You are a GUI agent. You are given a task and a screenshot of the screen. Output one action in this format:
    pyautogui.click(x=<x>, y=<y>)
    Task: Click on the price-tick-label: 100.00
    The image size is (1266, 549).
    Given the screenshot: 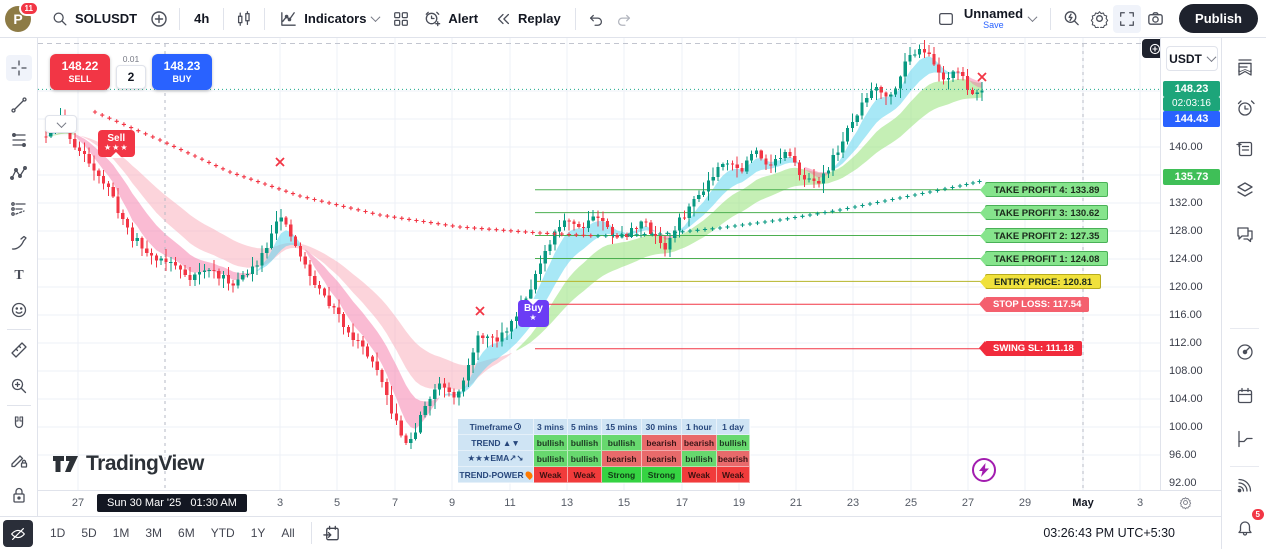 What is the action you would take?
    pyautogui.click(x=1186, y=427)
    